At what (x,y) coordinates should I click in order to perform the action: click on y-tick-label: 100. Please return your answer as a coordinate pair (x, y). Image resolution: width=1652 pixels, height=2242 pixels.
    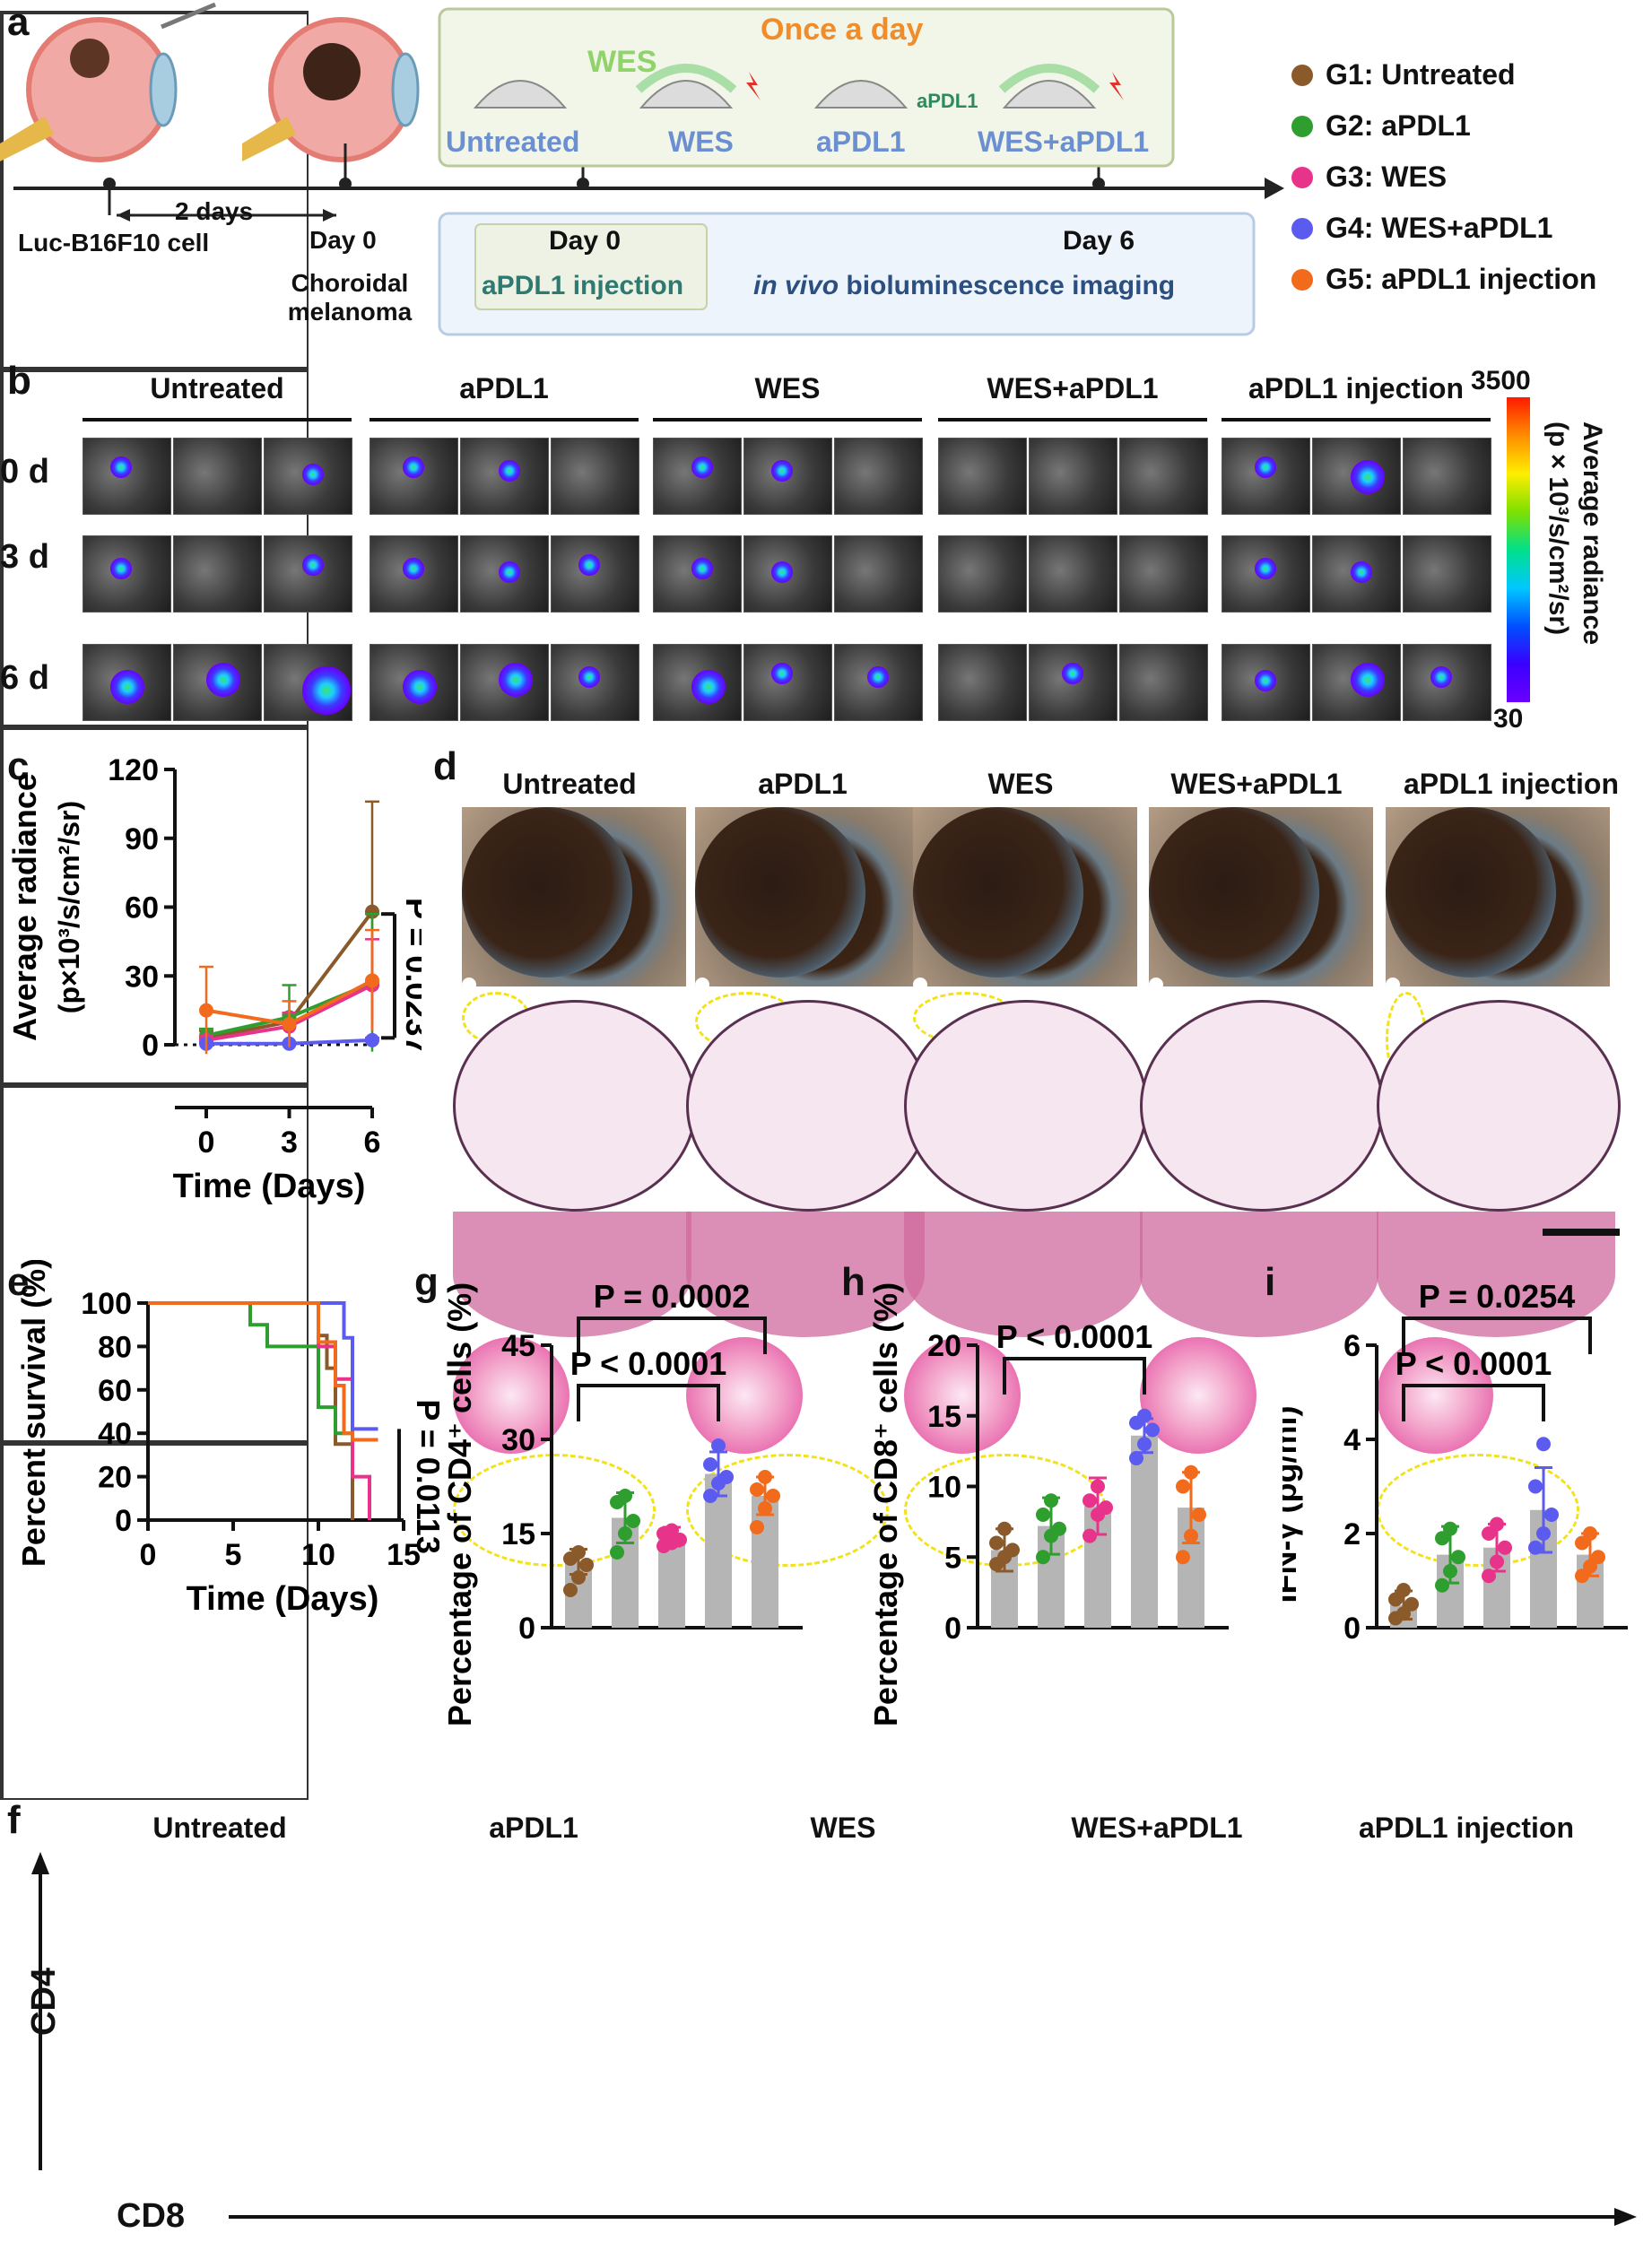
    Looking at the image, I should click on (106, 1304).